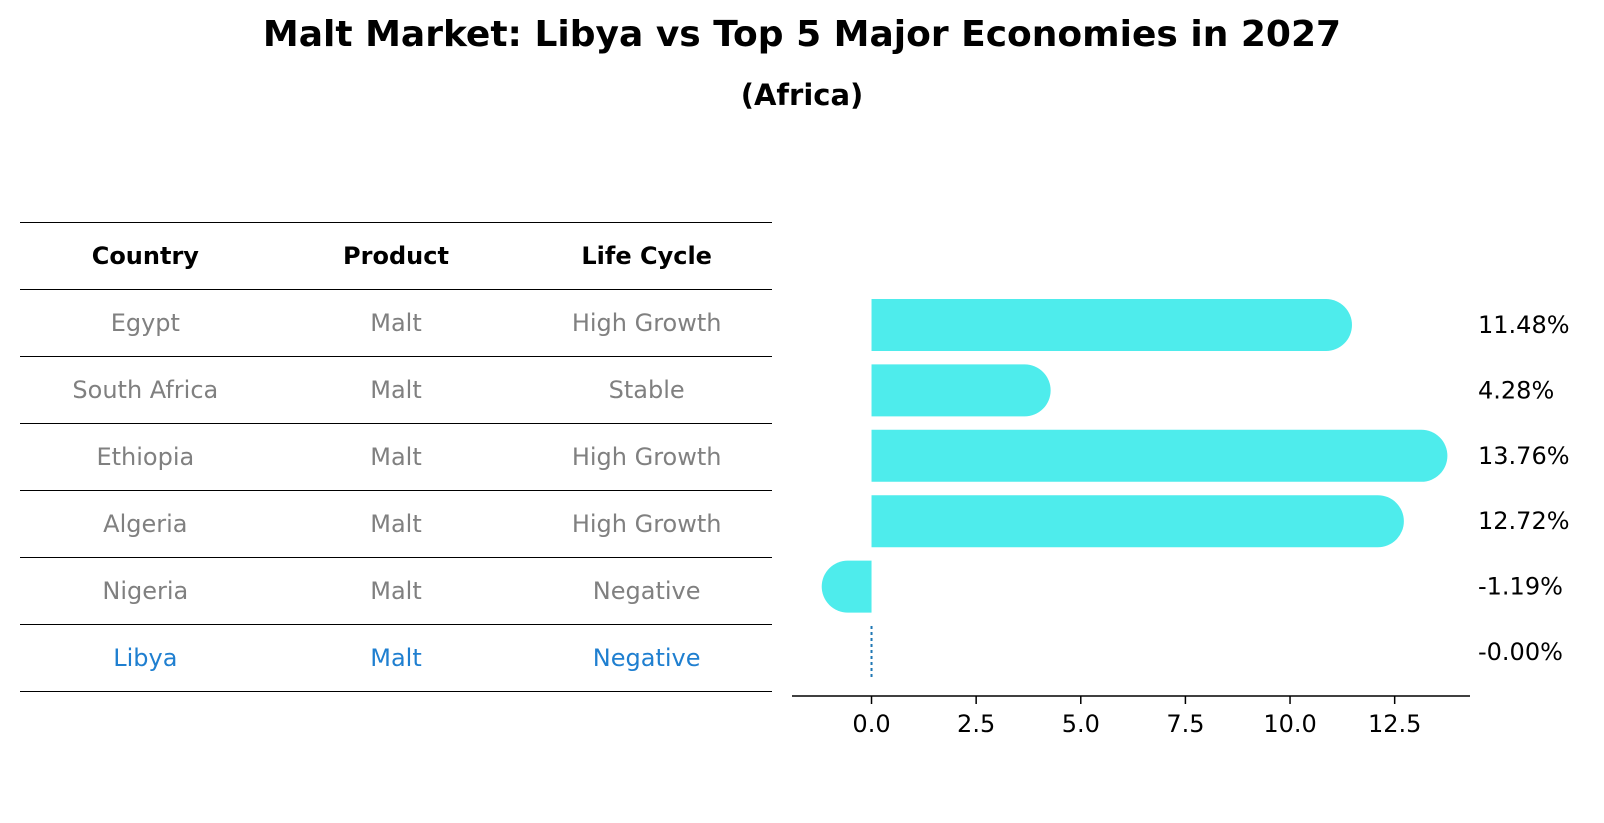 The width and height of the screenshot is (1604, 823). Describe the element at coordinates (1289, 724) in the screenshot. I see `x-tick-label: 10.0` at that location.